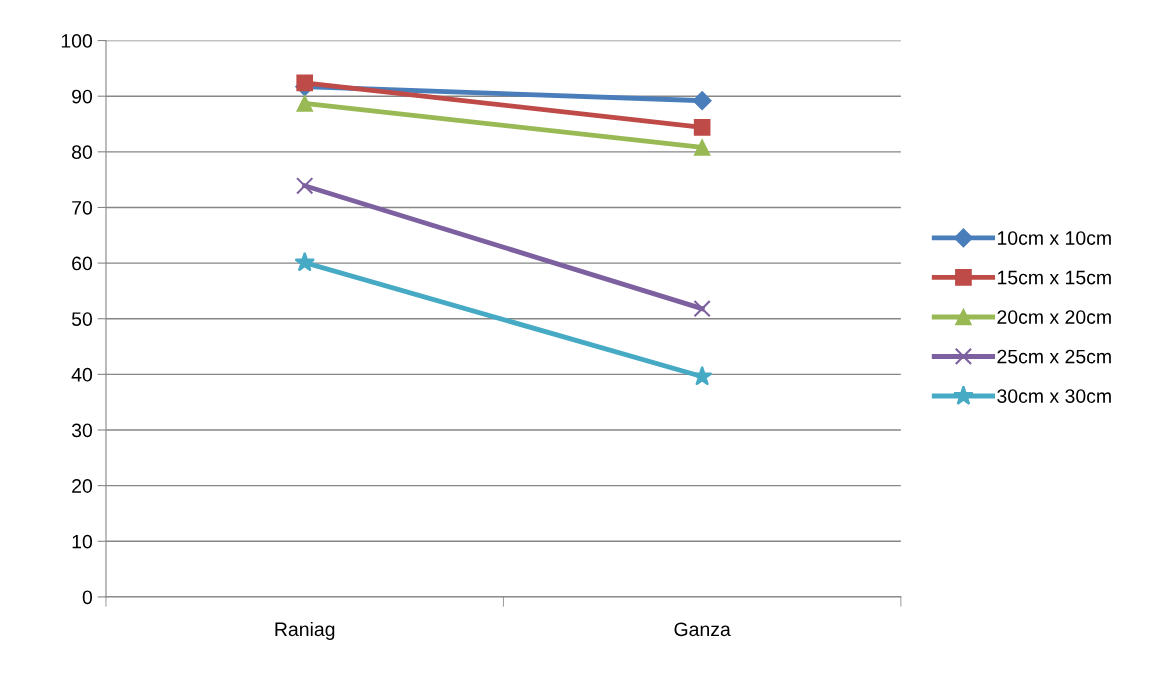  I want to click on y-tick-label: 60, so click(82, 263).